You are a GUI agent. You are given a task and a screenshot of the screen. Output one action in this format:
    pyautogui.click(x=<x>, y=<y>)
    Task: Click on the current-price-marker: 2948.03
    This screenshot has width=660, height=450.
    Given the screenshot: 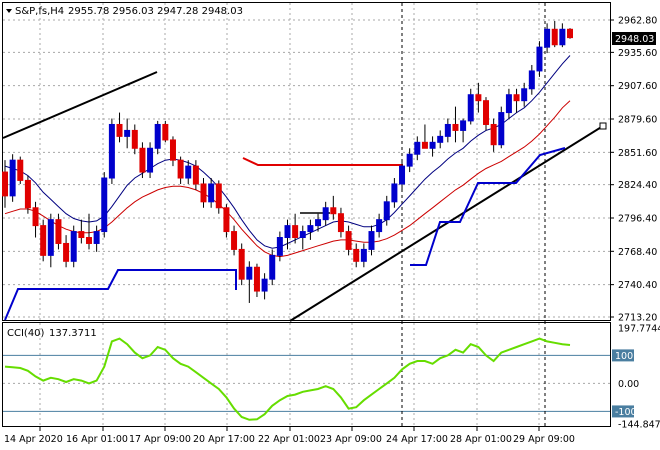 What is the action you would take?
    pyautogui.click(x=634, y=38)
    